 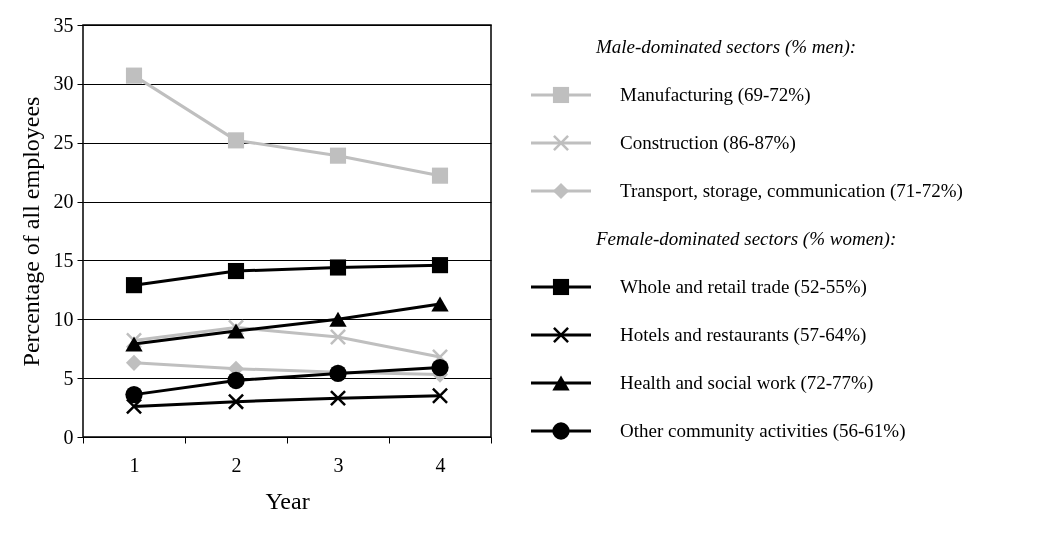 What do you see at coordinates (63, 201) in the screenshot?
I see `y-tick-label: 20` at bounding box center [63, 201].